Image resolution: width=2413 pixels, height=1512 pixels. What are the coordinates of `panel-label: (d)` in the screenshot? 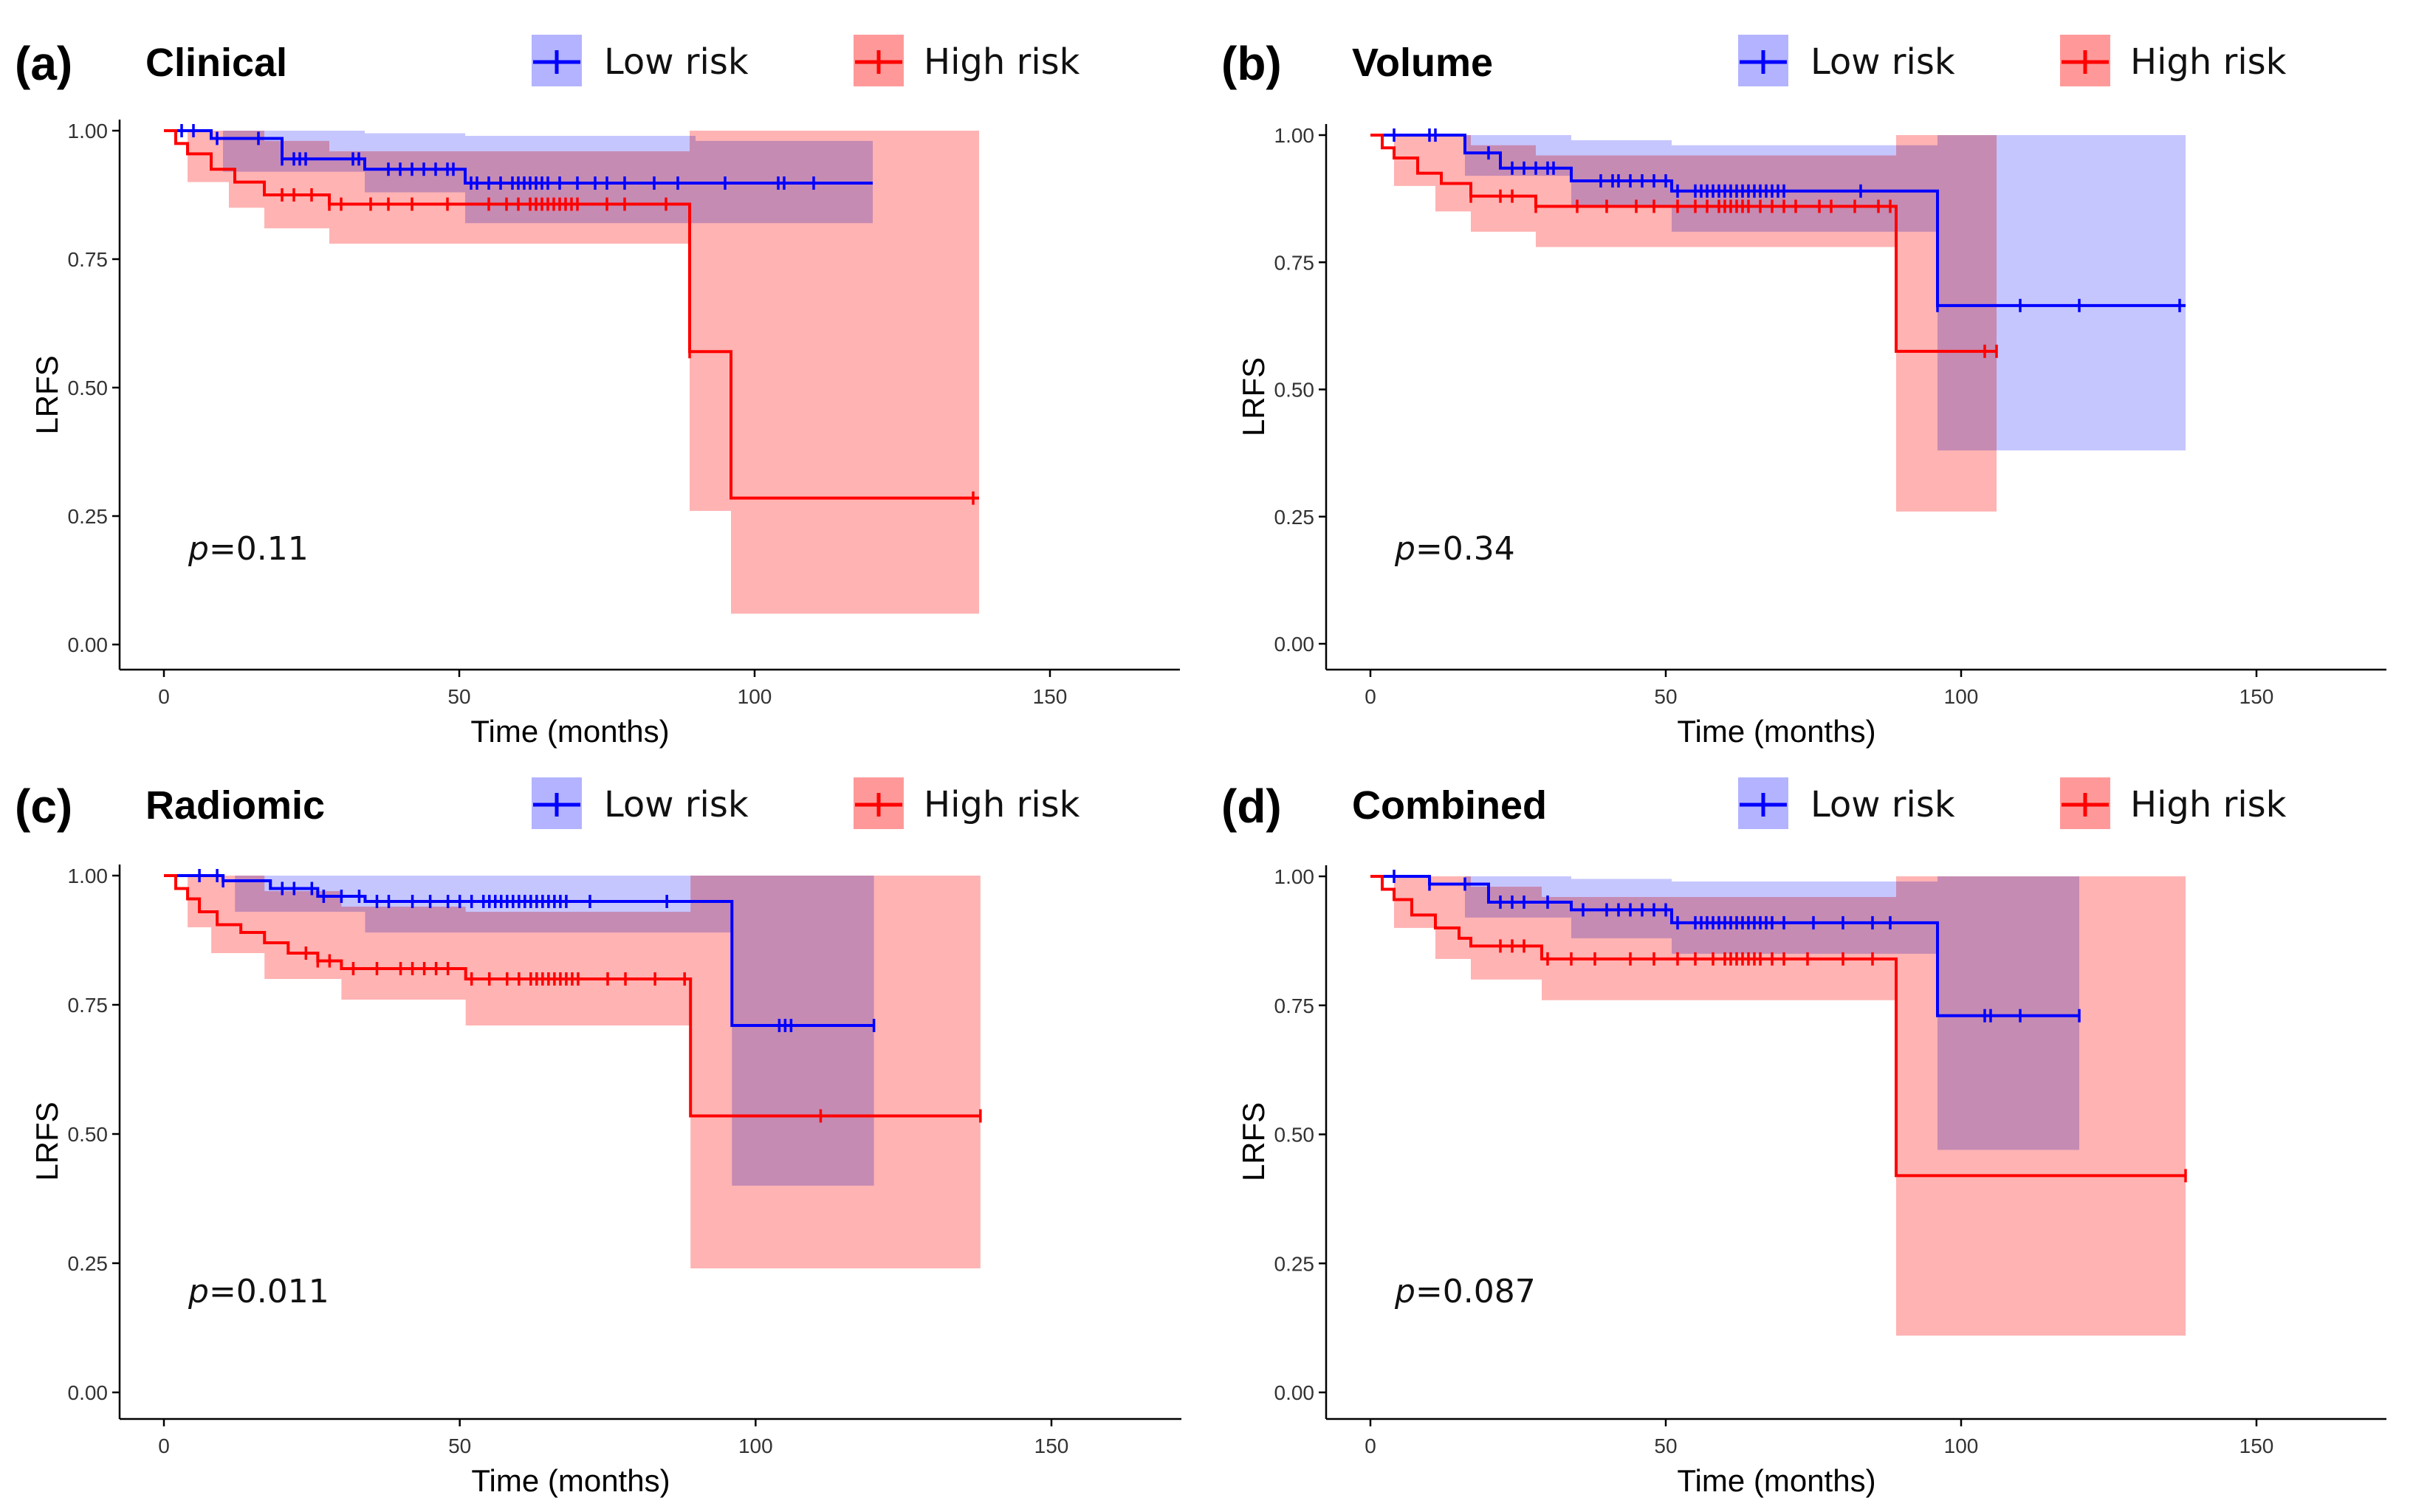 It's located at (1251, 806).